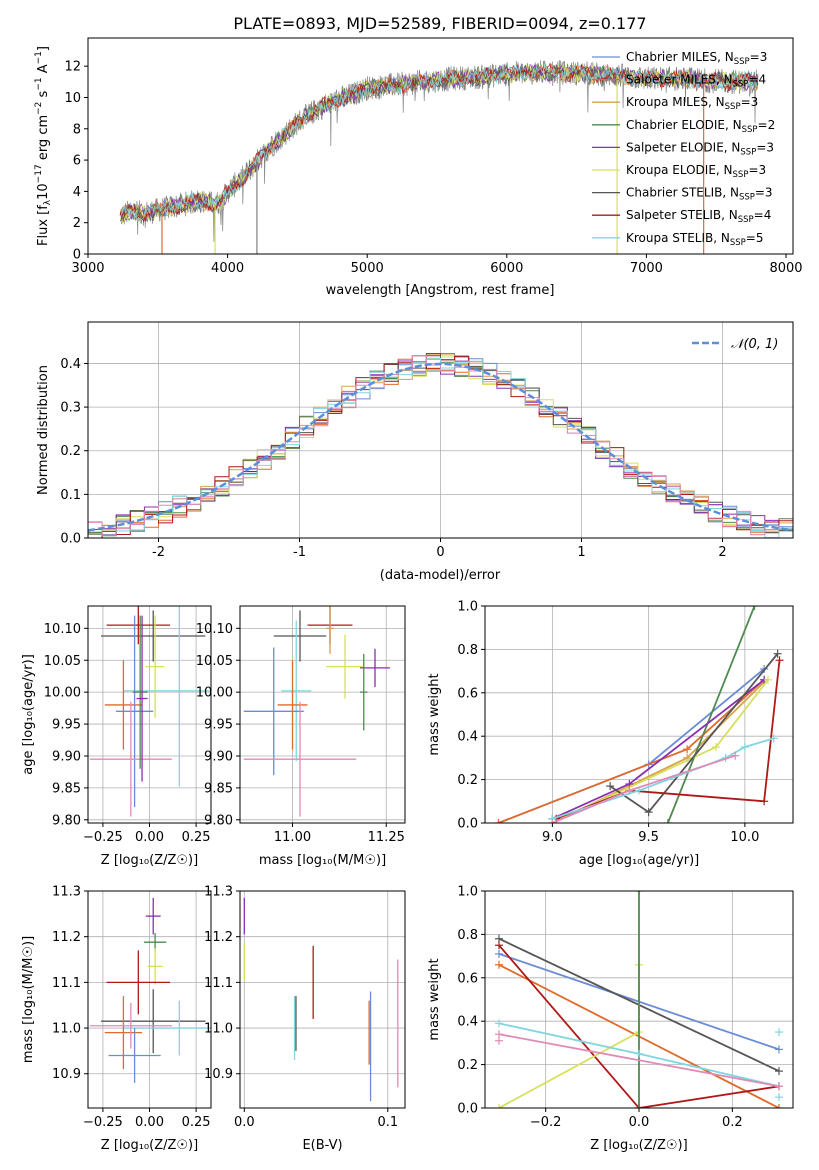 The height and width of the screenshot is (1170, 819). I want to click on weight_vs_age-xlabel: age [log₁₀(age/yr)], so click(639, 860).